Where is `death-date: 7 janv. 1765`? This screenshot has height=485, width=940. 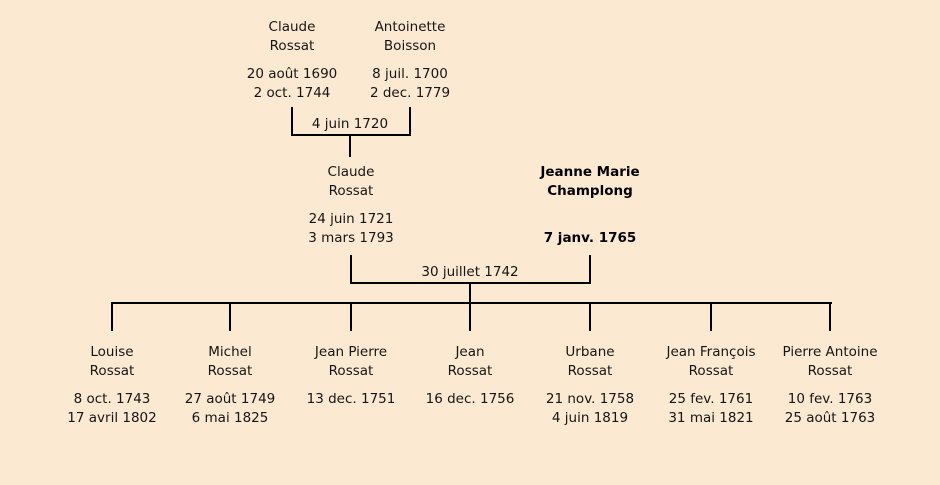 death-date: 7 janv. 1765 is located at coordinates (590, 238).